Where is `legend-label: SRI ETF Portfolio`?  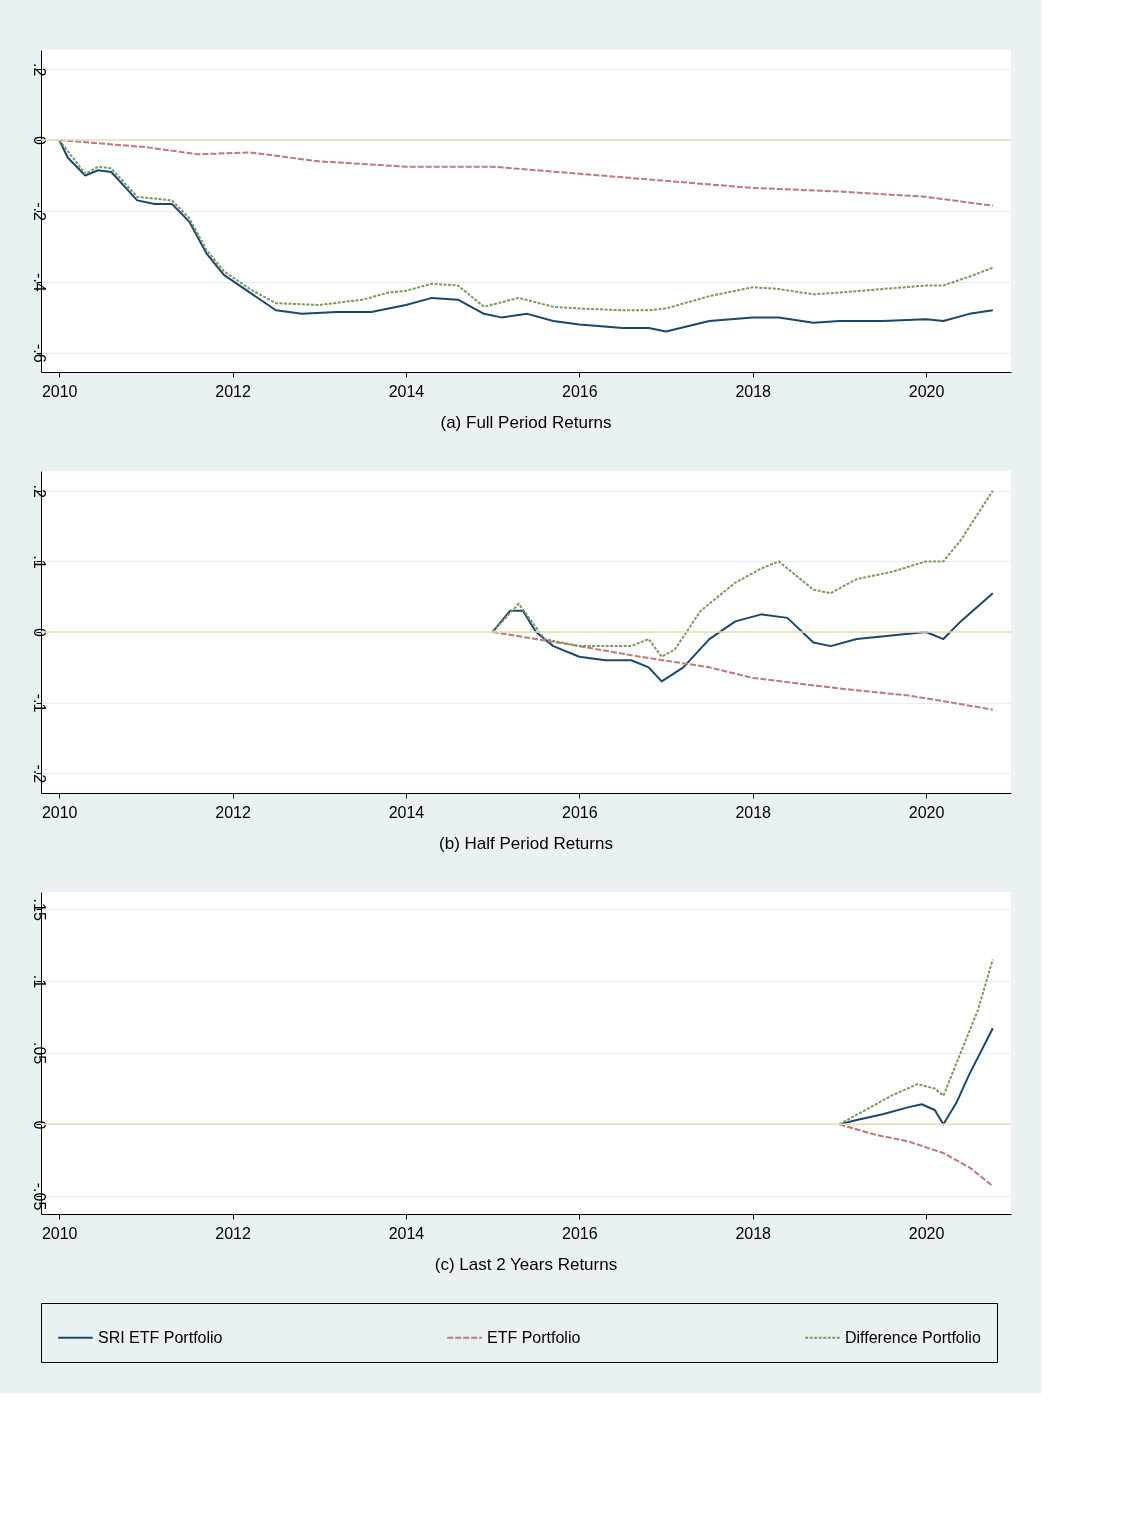 legend-label: SRI ETF Portfolio is located at coordinates (160, 1337).